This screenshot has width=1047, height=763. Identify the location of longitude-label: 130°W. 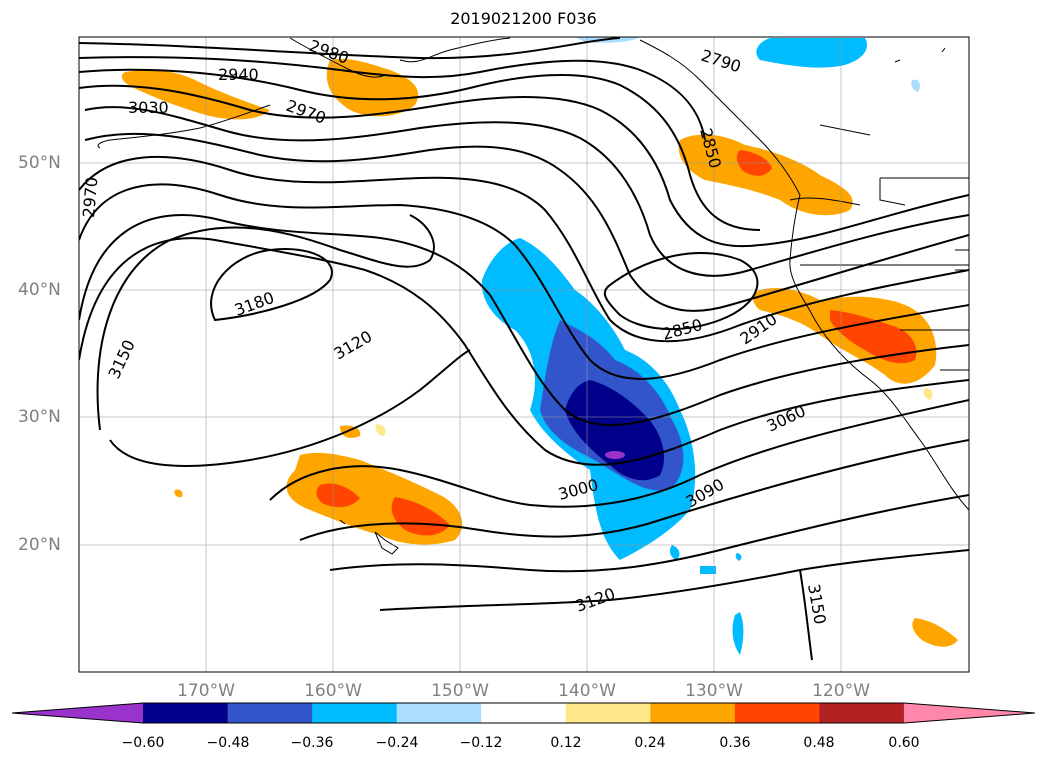
(714, 691).